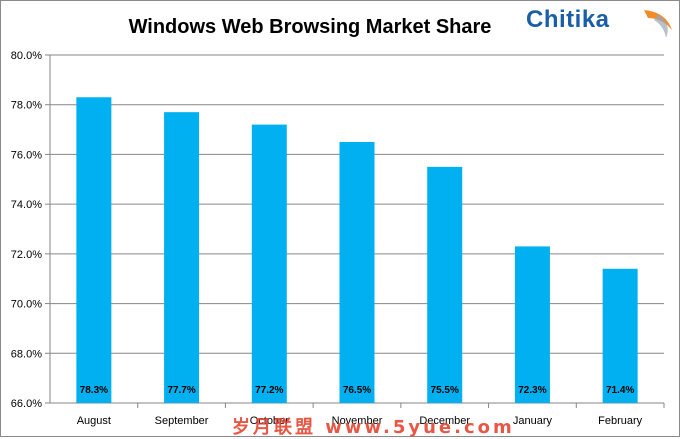  I want to click on logo-text: Chitika, so click(568, 19).